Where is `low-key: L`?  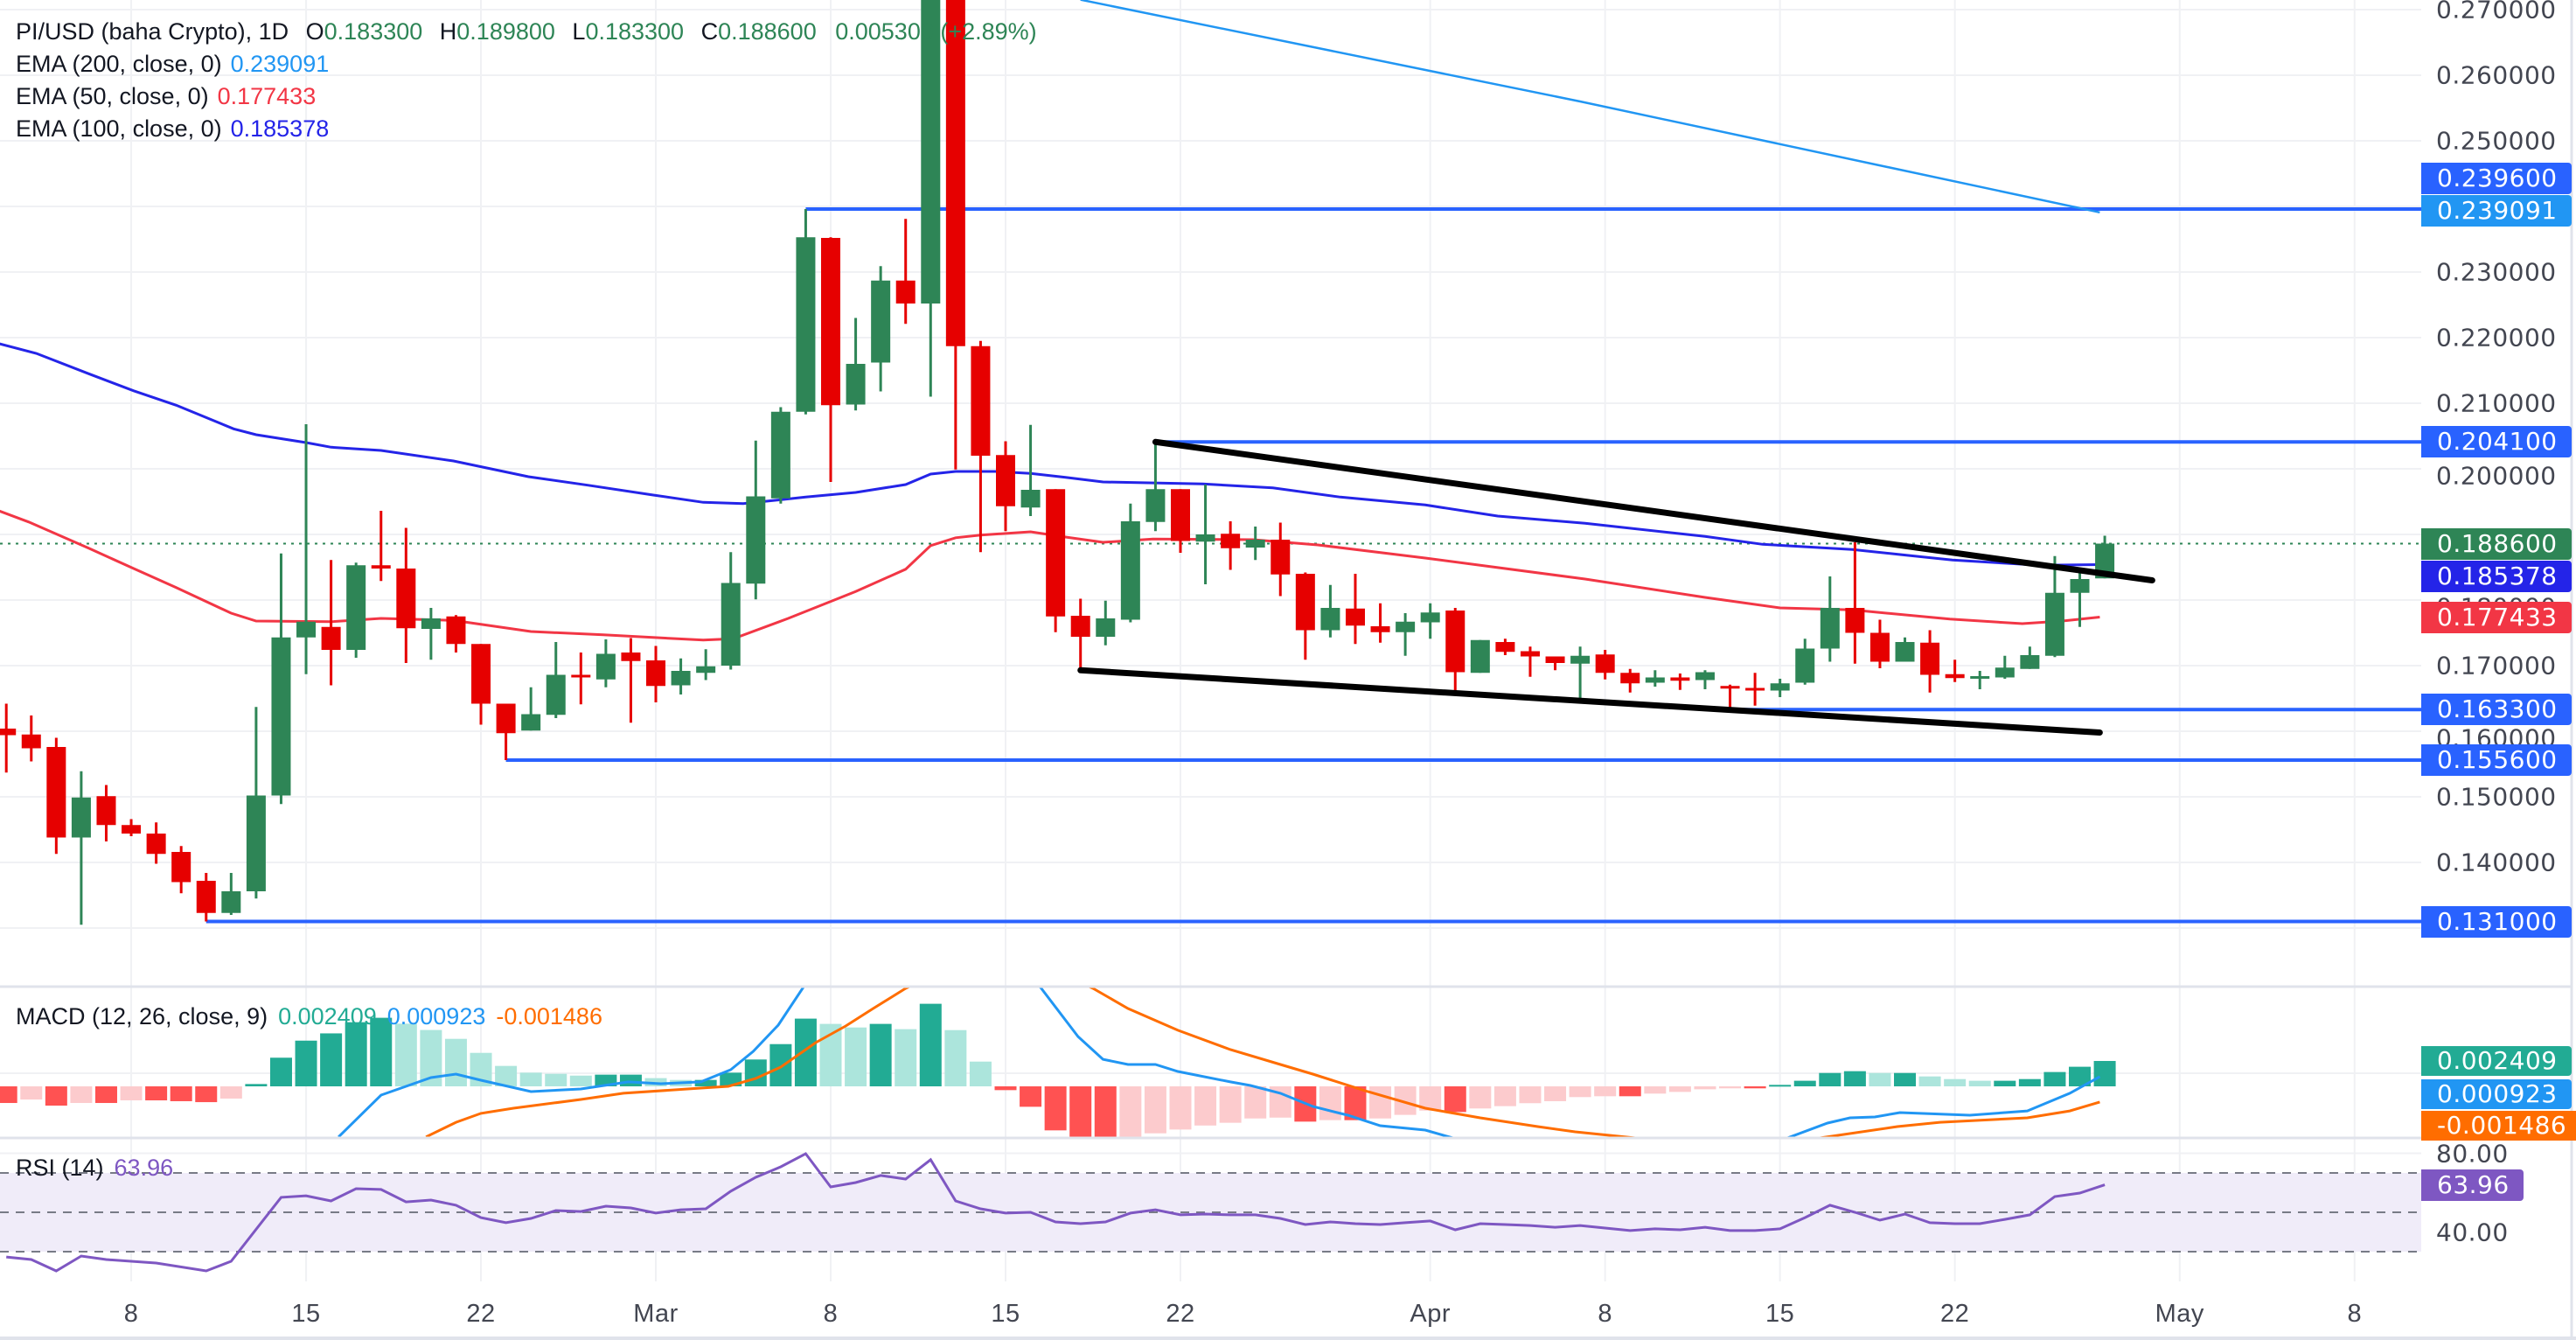 low-key: L is located at coordinates (579, 31).